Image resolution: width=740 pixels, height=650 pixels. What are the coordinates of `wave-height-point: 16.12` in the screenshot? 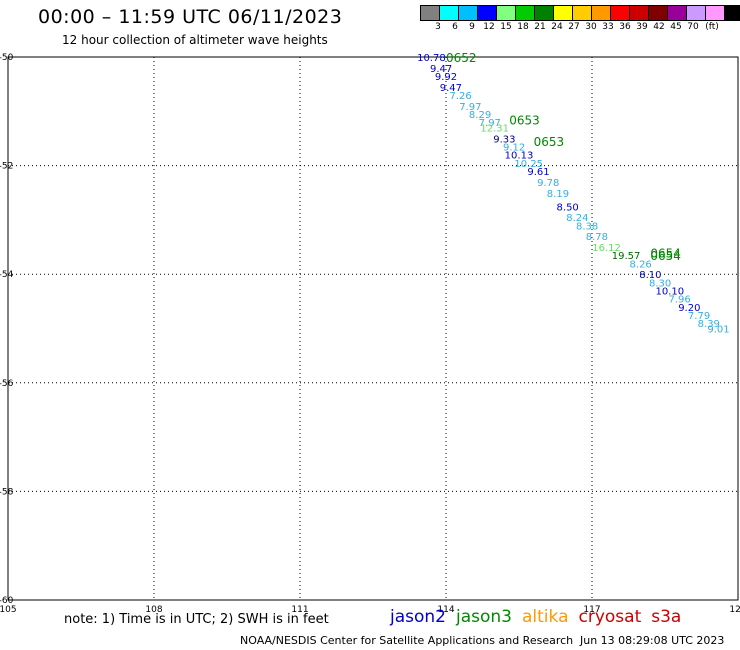 It's located at (606, 248).